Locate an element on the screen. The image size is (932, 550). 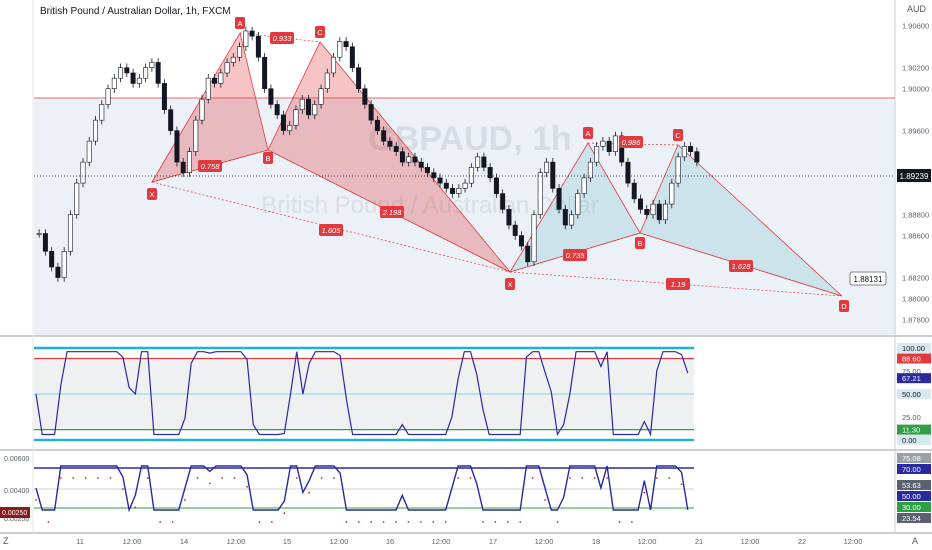
osc1-tick-6: 11.30 is located at coordinates (911, 430).